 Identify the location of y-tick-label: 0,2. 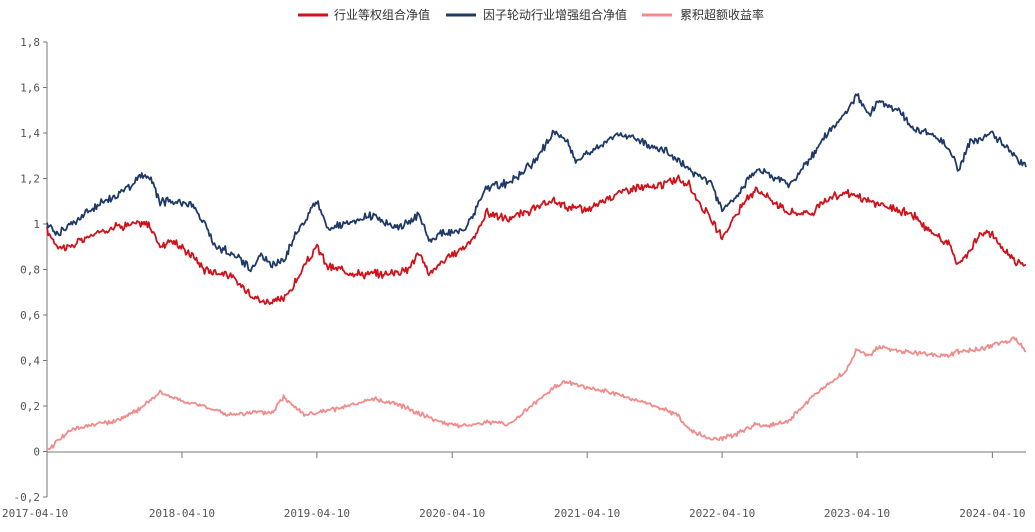
(30, 406).